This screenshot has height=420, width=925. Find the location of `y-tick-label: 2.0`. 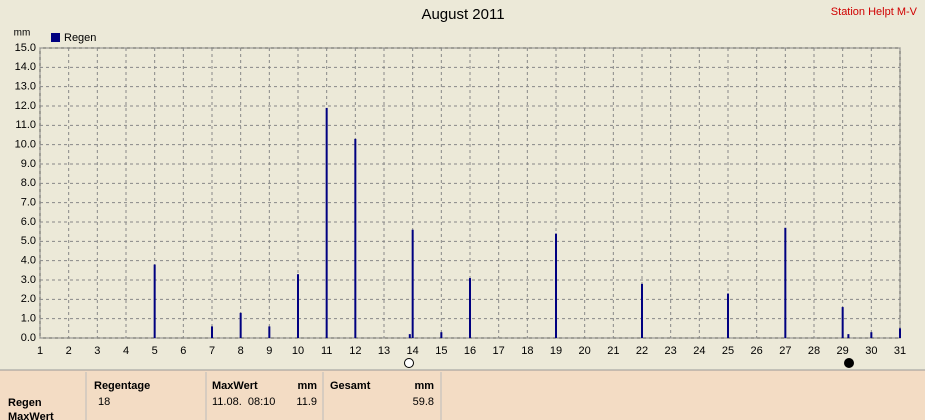

y-tick-label: 2.0 is located at coordinates (28, 299).